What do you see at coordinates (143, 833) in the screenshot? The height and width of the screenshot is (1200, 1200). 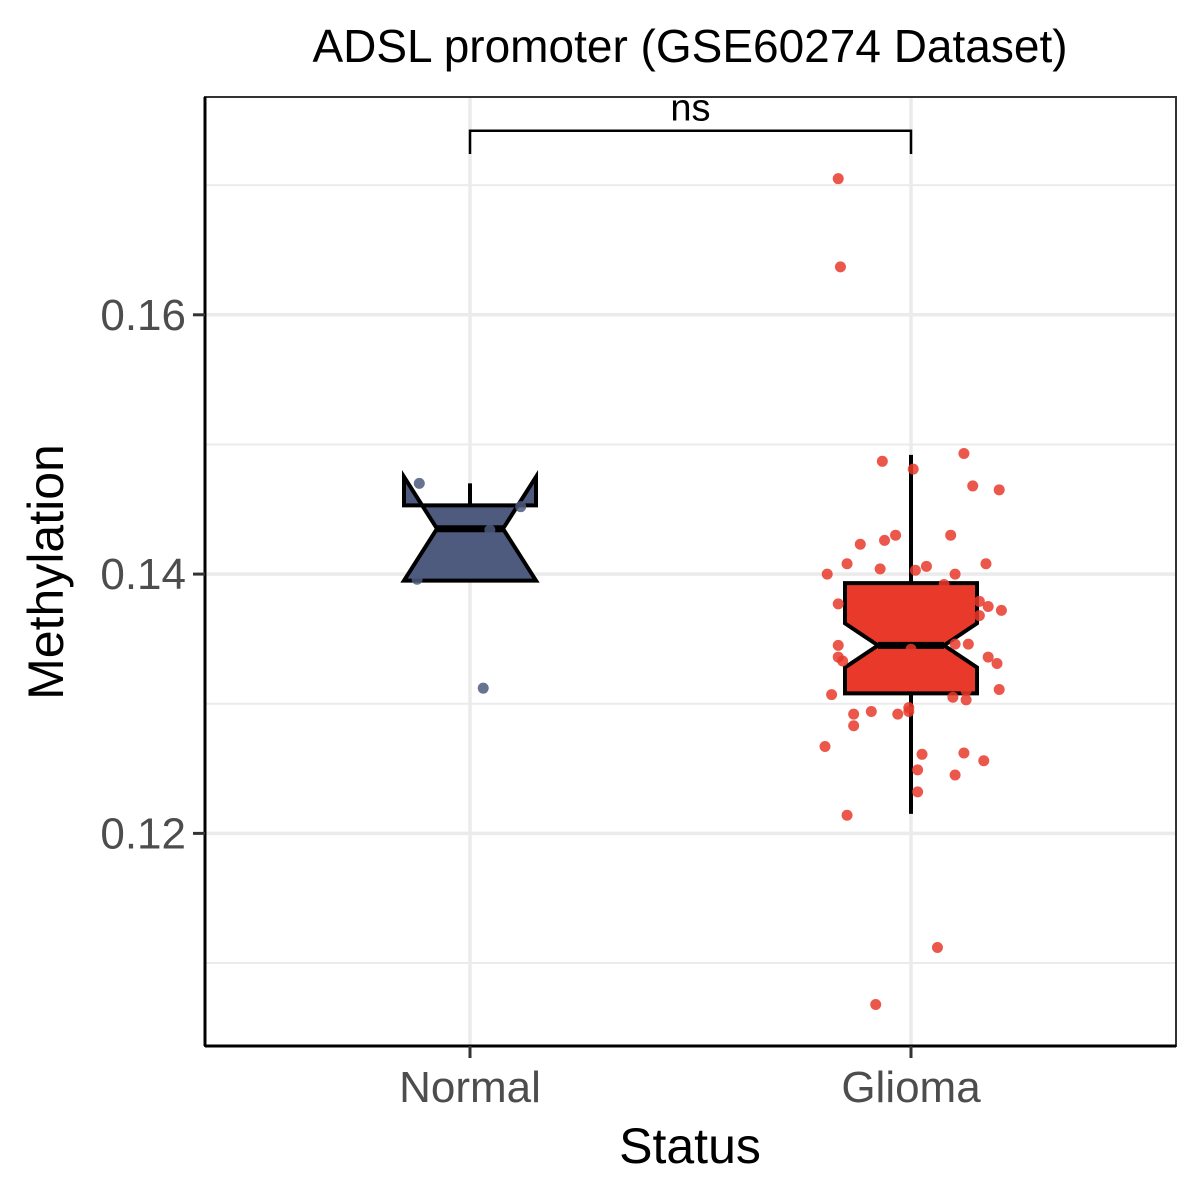 I see `y-tick-label: 0.12` at bounding box center [143, 833].